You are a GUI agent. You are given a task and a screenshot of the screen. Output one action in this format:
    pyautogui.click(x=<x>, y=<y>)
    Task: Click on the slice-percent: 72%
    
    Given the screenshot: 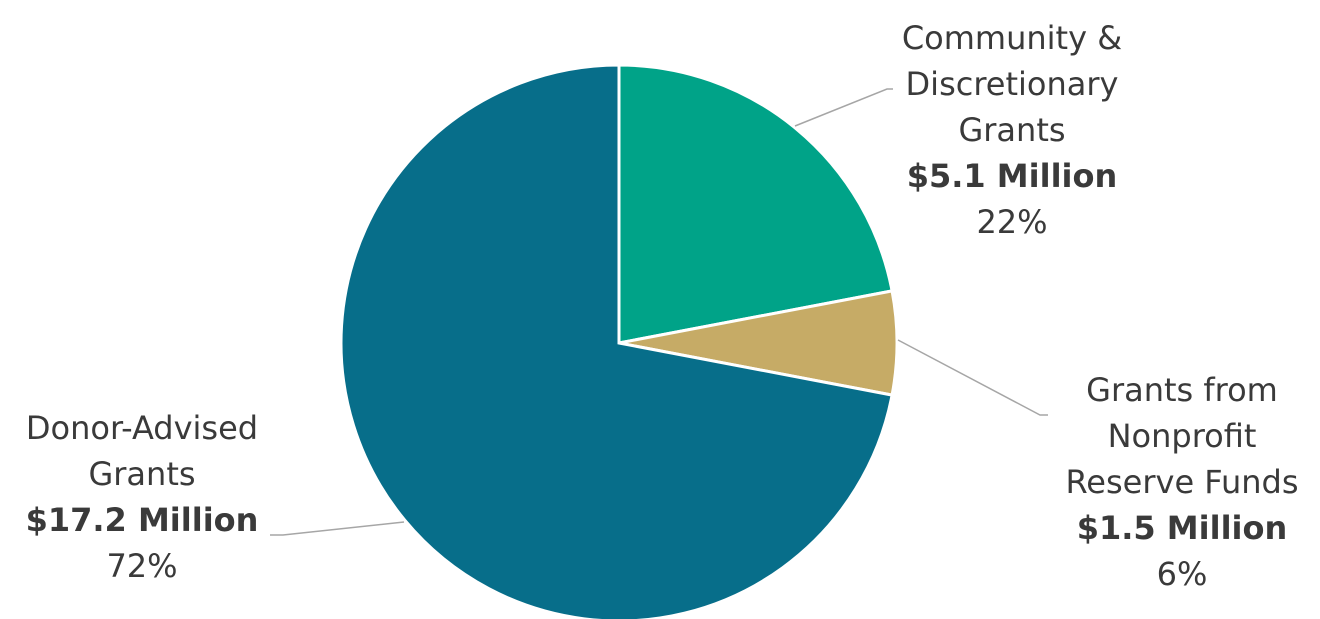 What is the action you would take?
    pyautogui.click(x=141, y=566)
    